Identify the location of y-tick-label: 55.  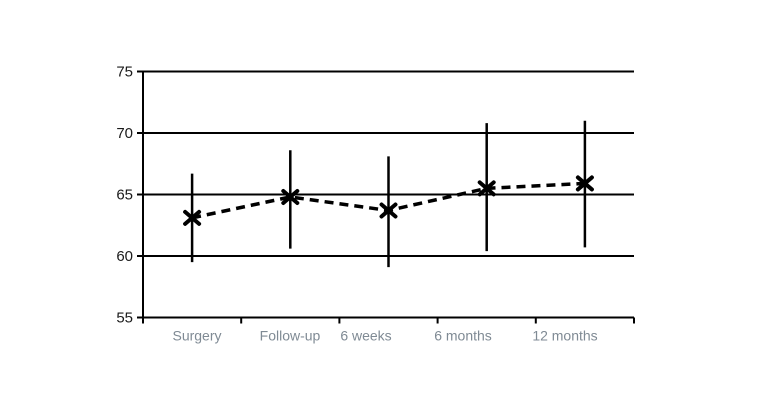
(124, 318).